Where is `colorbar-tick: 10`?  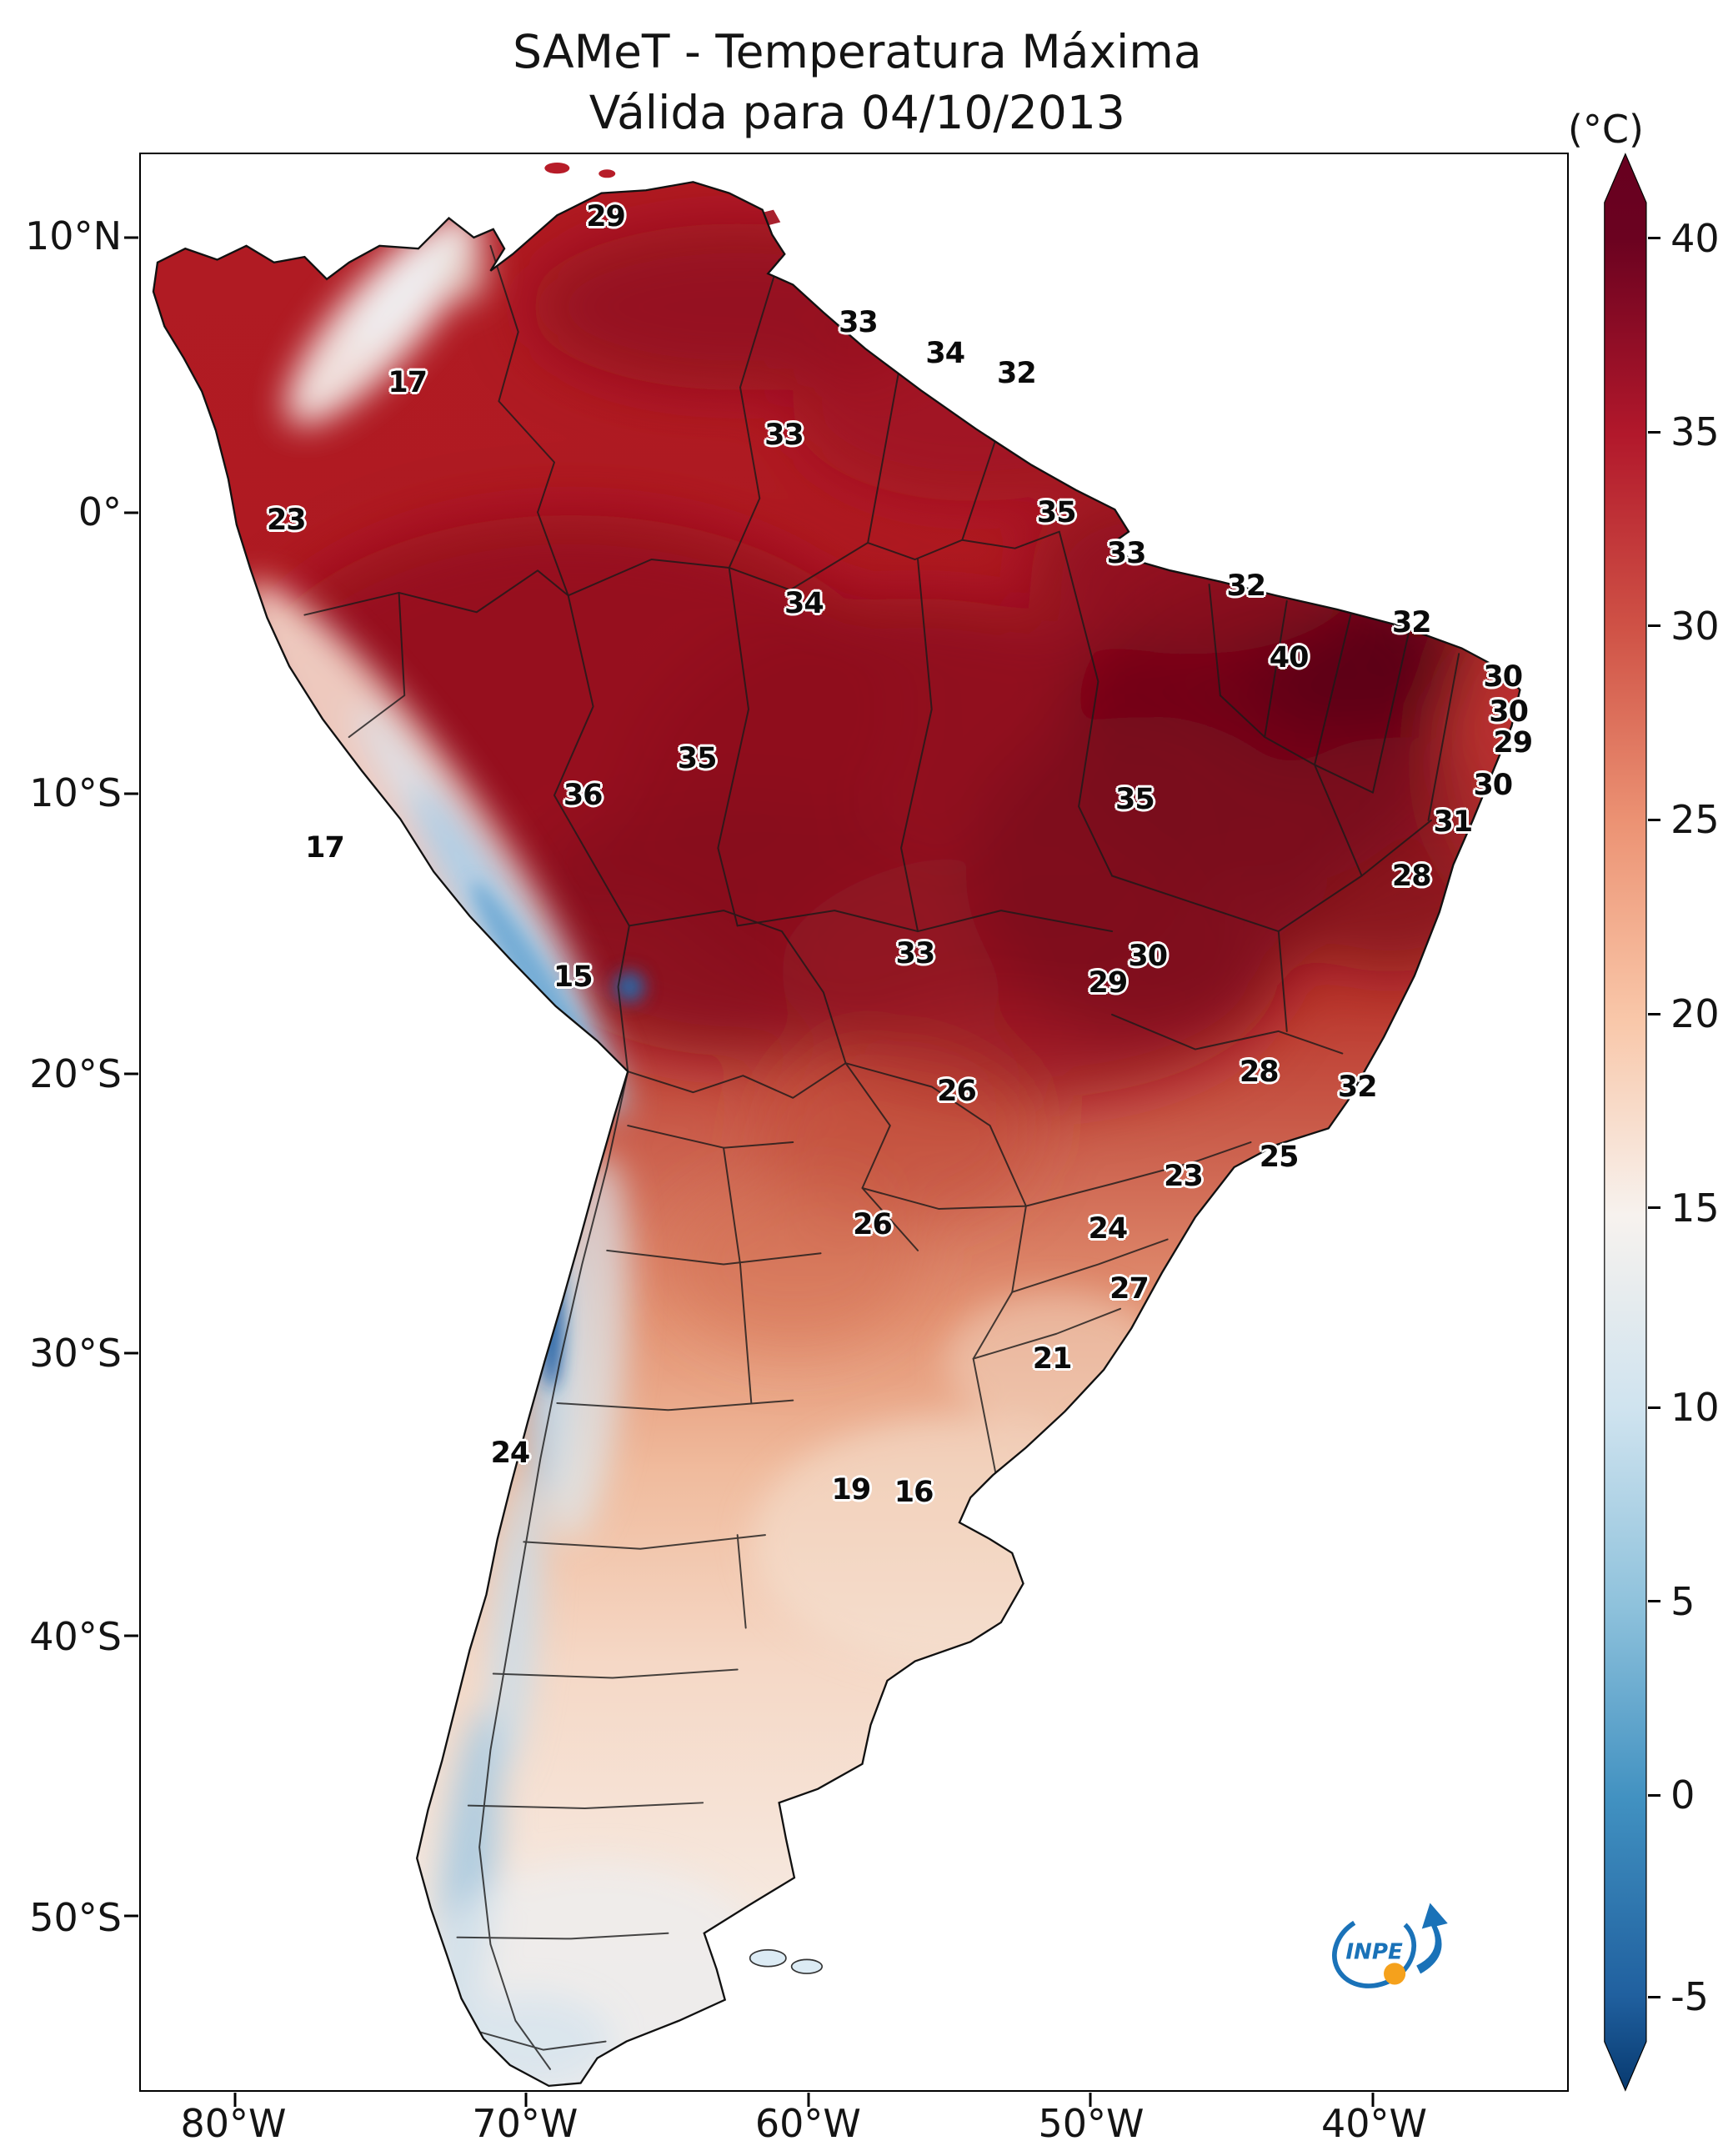 colorbar-tick: 10 is located at coordinates (1684, 1407).